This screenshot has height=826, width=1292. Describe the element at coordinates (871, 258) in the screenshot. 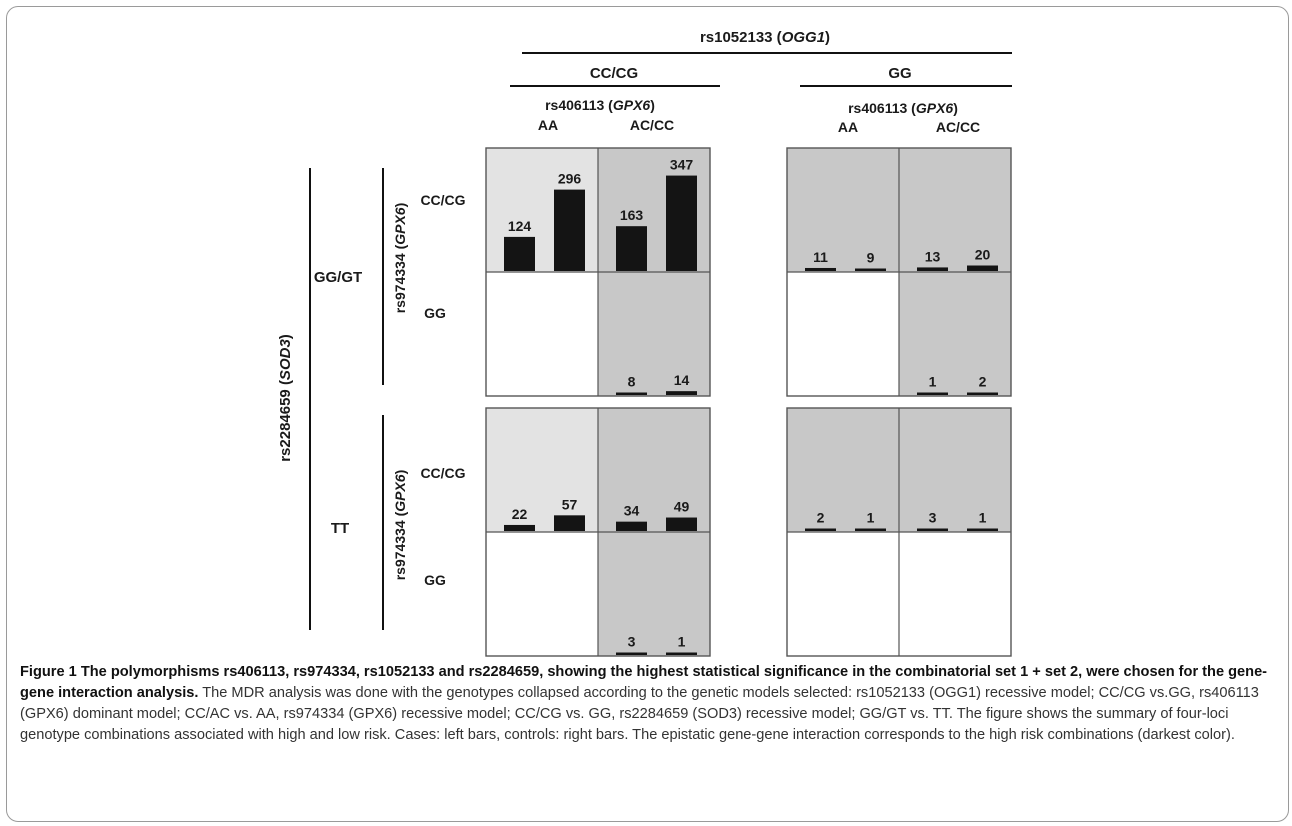

I see `cell-8-controls-label: 9` at that location.